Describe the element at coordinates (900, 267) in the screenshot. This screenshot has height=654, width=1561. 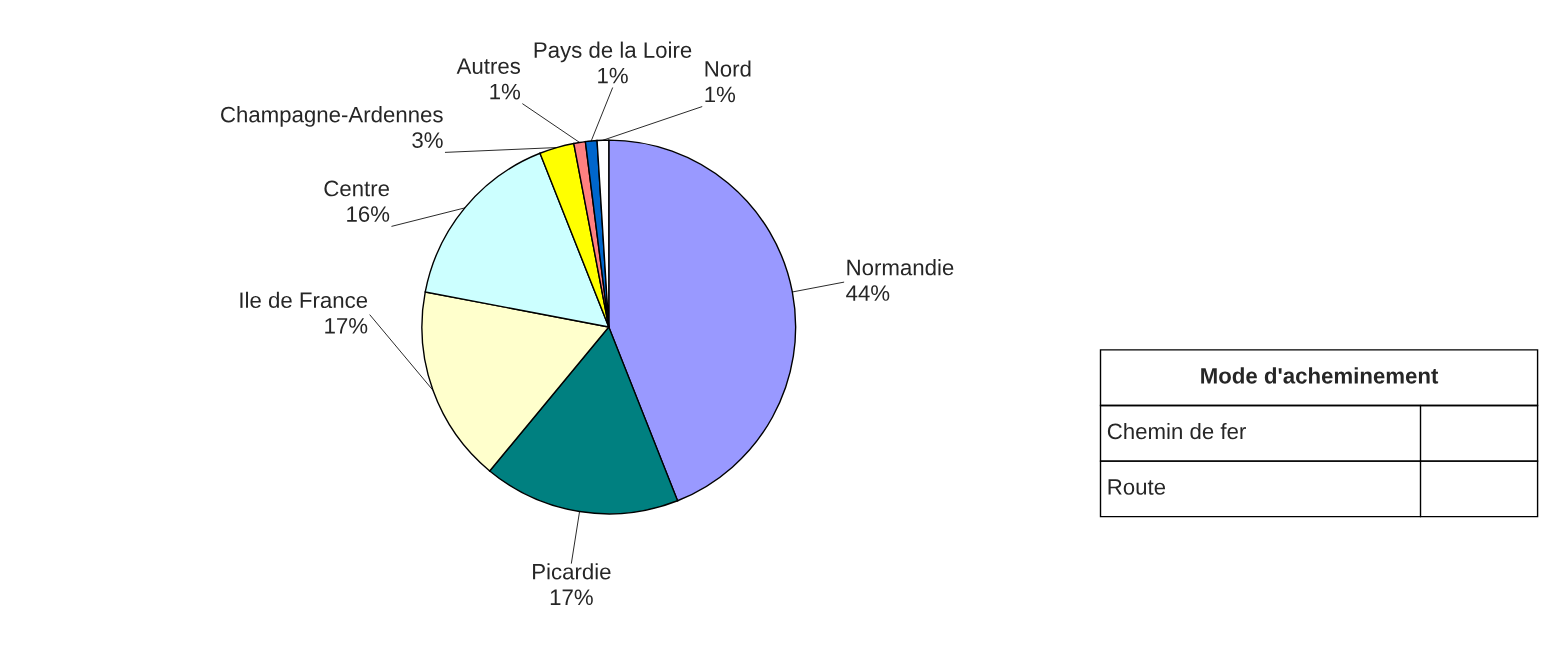
I see `slice-label: Normandie` at that location.